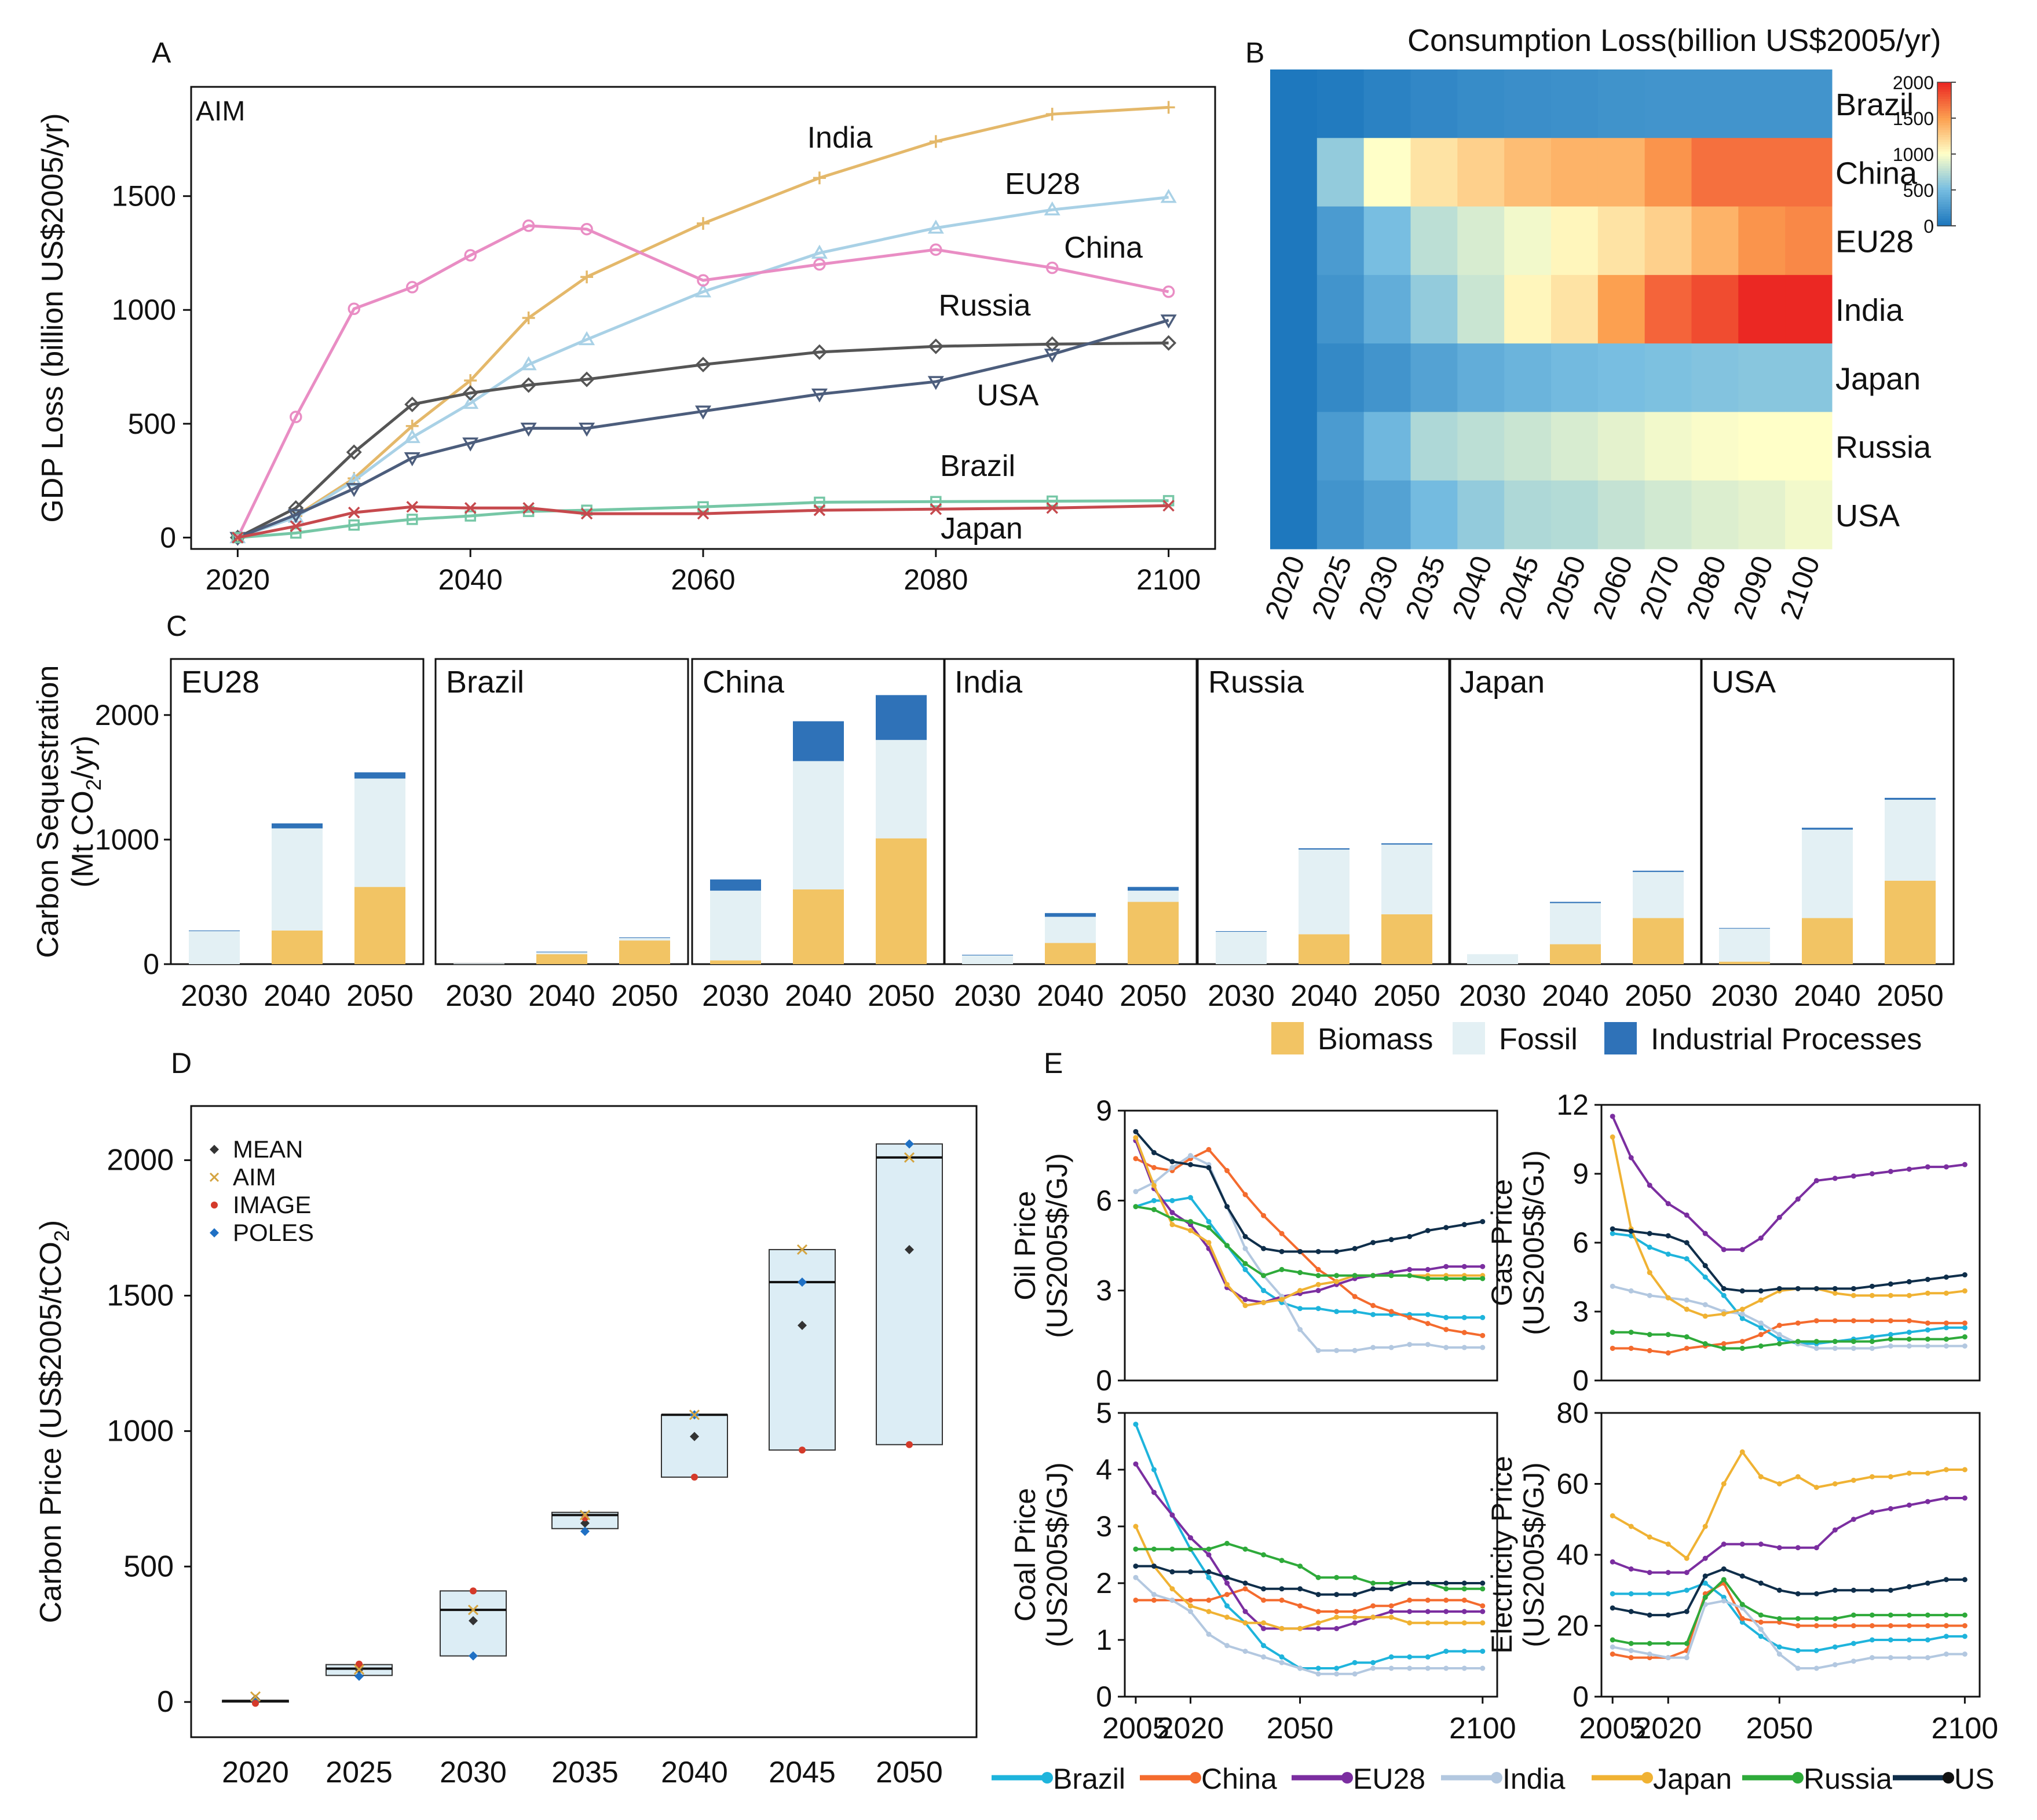  I want to click on heatmap-title: Consumption Loss(billion US$2005/yr), so click(1674, 40).